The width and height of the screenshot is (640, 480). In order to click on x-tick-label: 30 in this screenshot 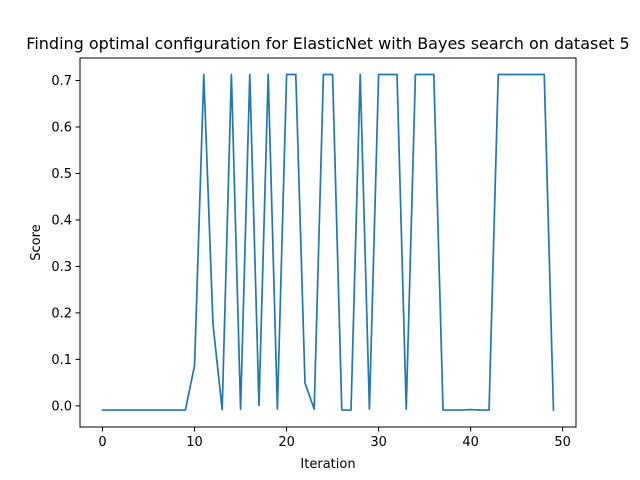, I will do `click(378, 442)`.